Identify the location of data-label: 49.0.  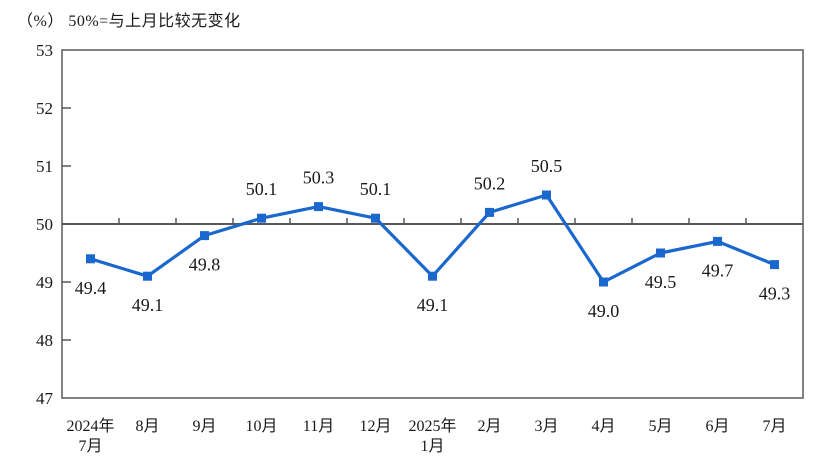
(604, 311).